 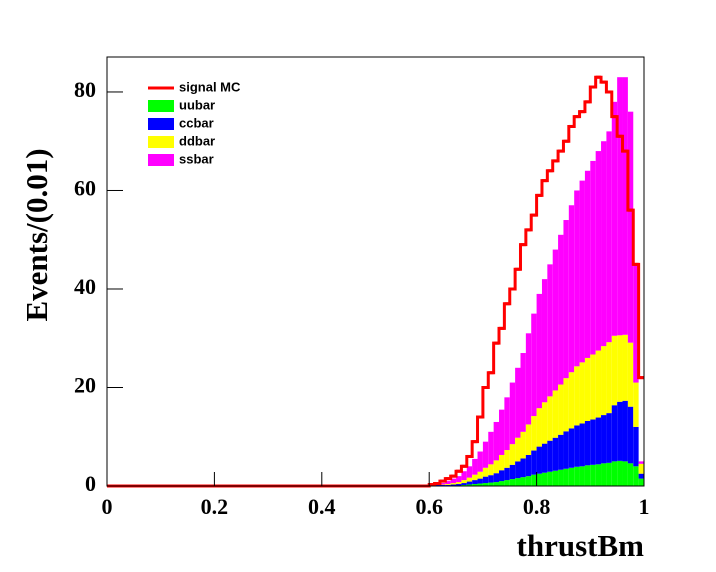 What do you see at coordinates (215, 506) in the screenshot?
I see `x-tick-label: 0.2` at bounding box center [215, 506].